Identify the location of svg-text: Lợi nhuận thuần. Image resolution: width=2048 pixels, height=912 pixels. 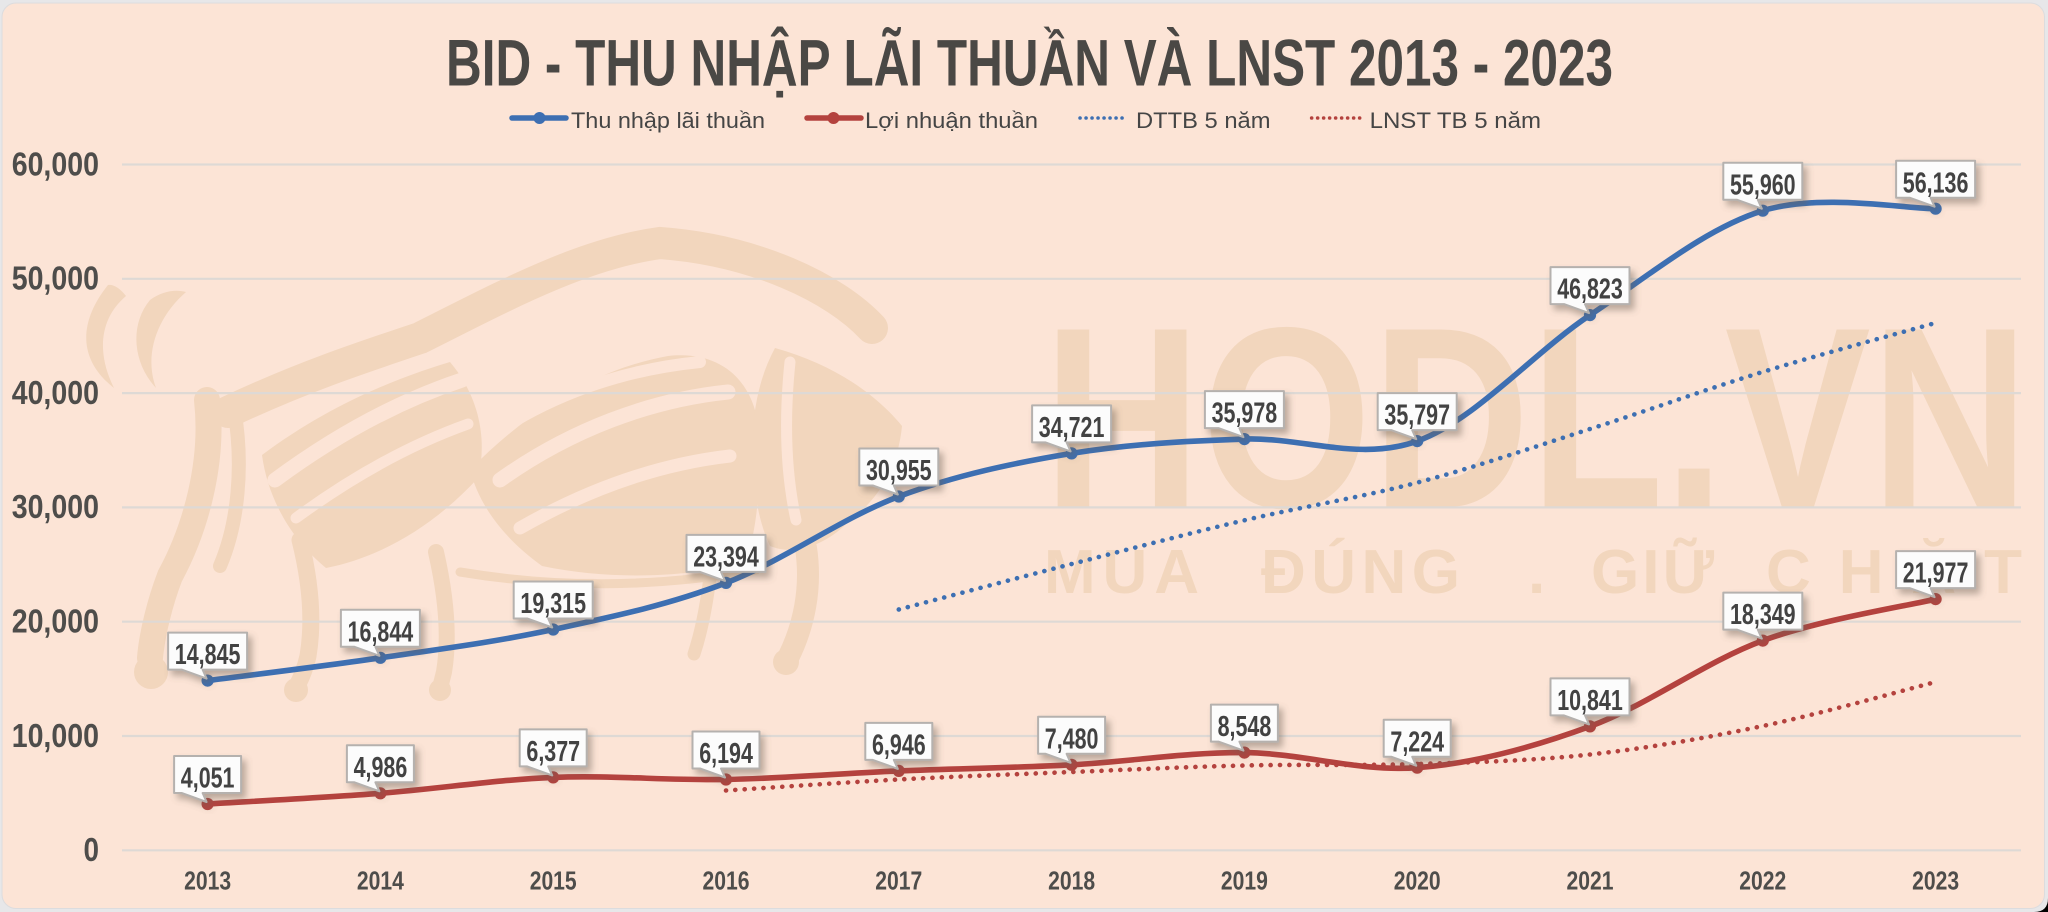
(951, 120).